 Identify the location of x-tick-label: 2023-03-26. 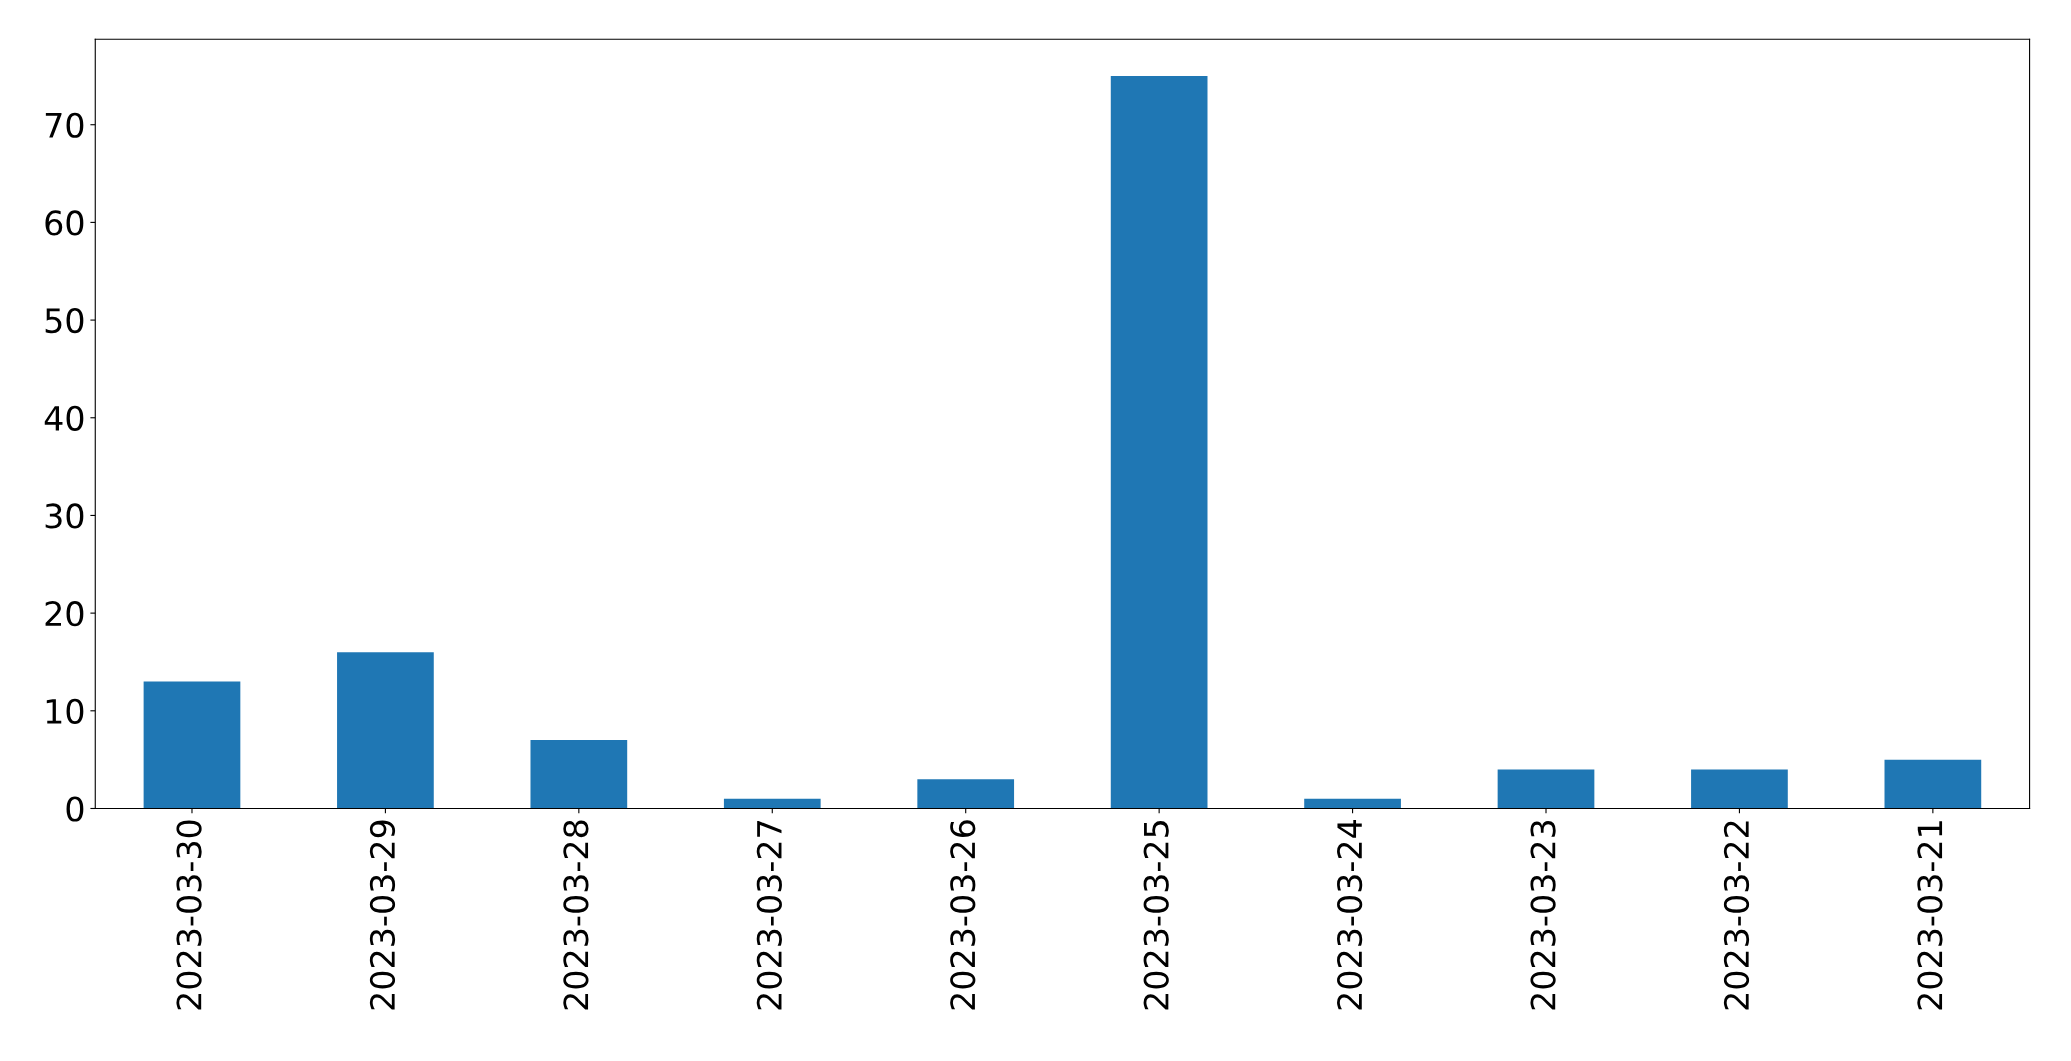
(963, 915).